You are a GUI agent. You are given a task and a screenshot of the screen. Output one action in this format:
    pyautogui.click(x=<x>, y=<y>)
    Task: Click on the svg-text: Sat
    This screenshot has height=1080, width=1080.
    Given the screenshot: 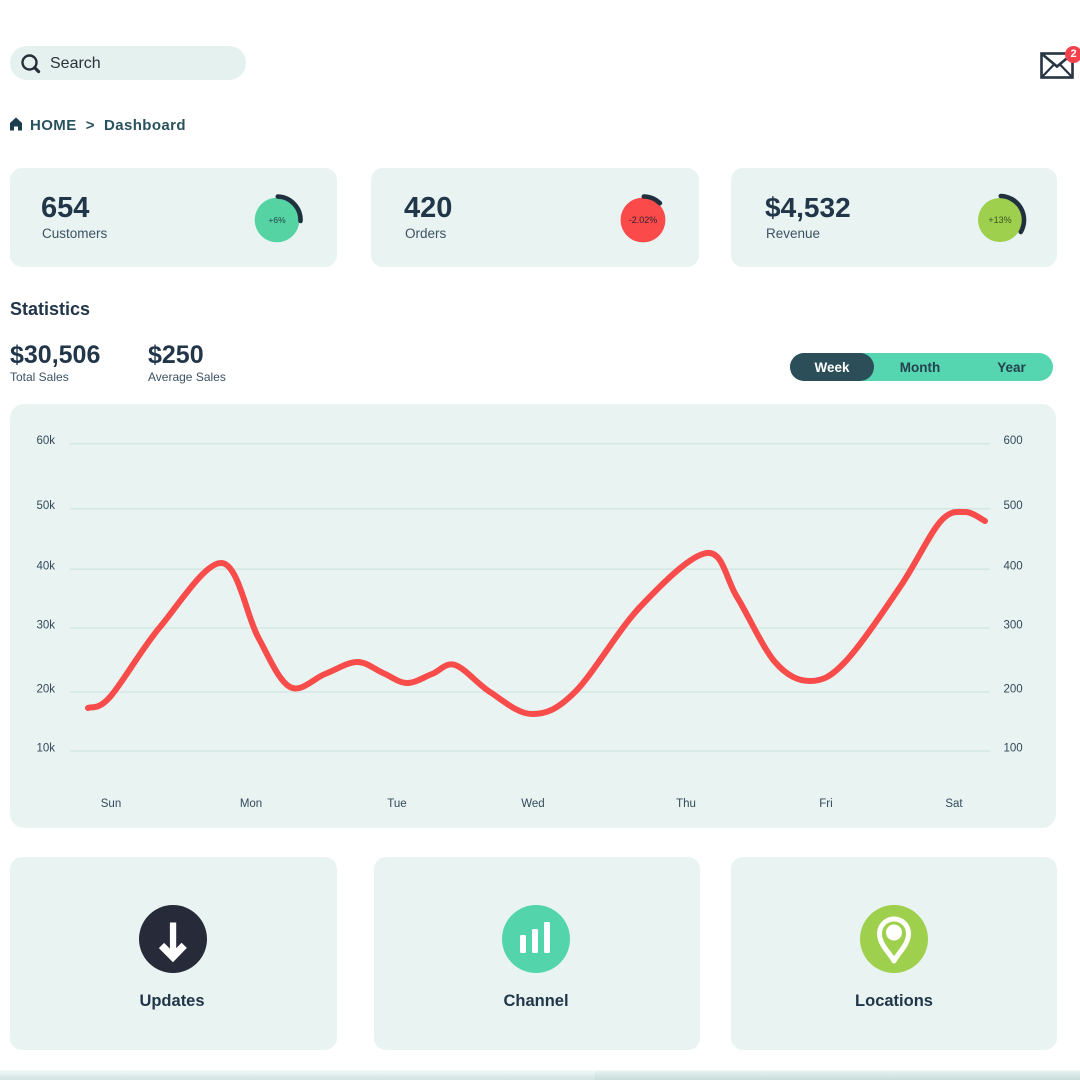 What is the action you would take?
    pyautogui.click(x=954, y=804)
    